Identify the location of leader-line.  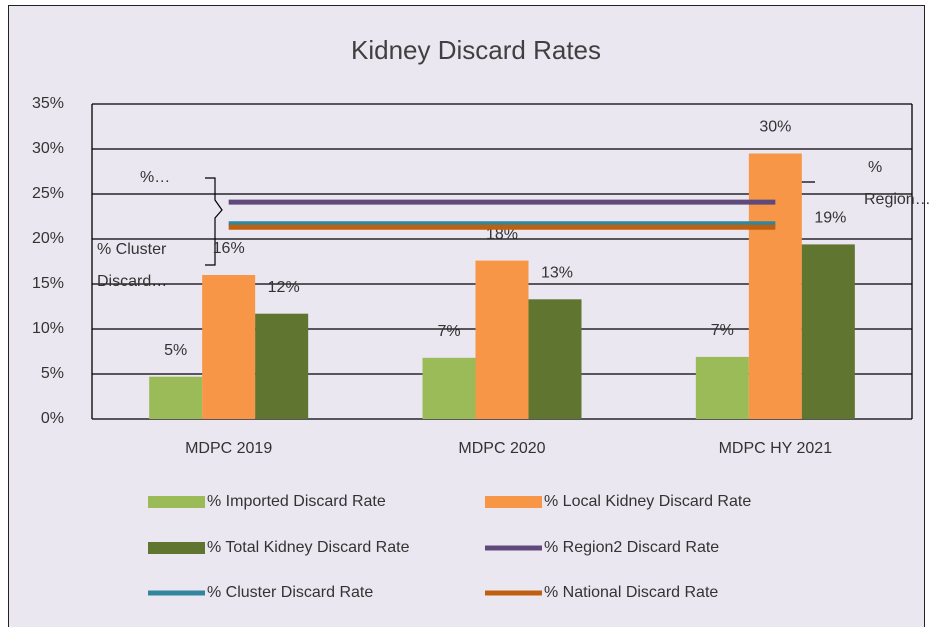
(214, 221).